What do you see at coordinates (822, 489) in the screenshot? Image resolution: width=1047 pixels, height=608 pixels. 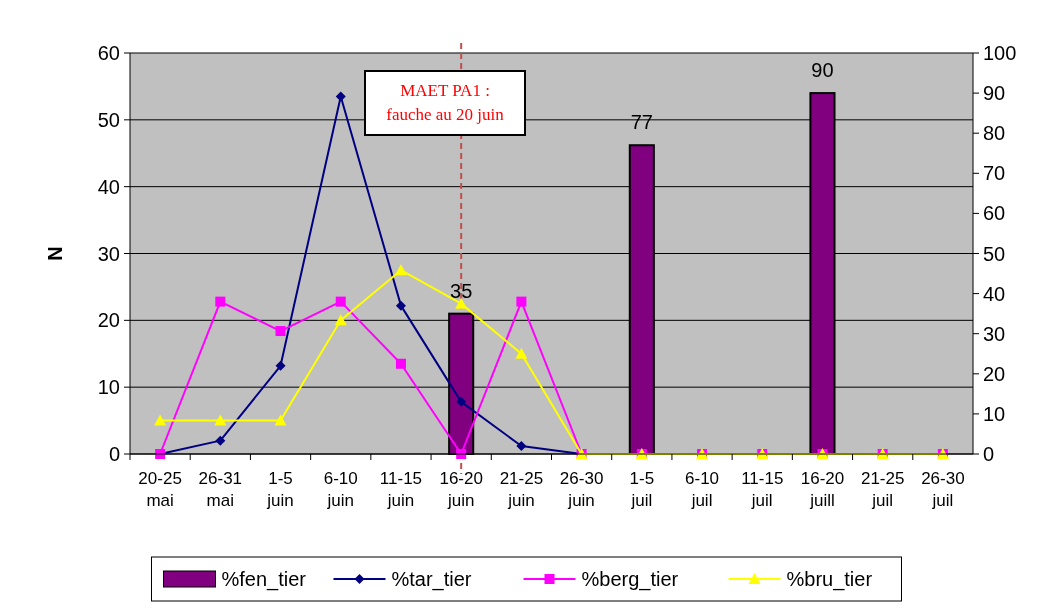 I see `x-tick-label: 16-20 juill` at bounding box center [822, 489].